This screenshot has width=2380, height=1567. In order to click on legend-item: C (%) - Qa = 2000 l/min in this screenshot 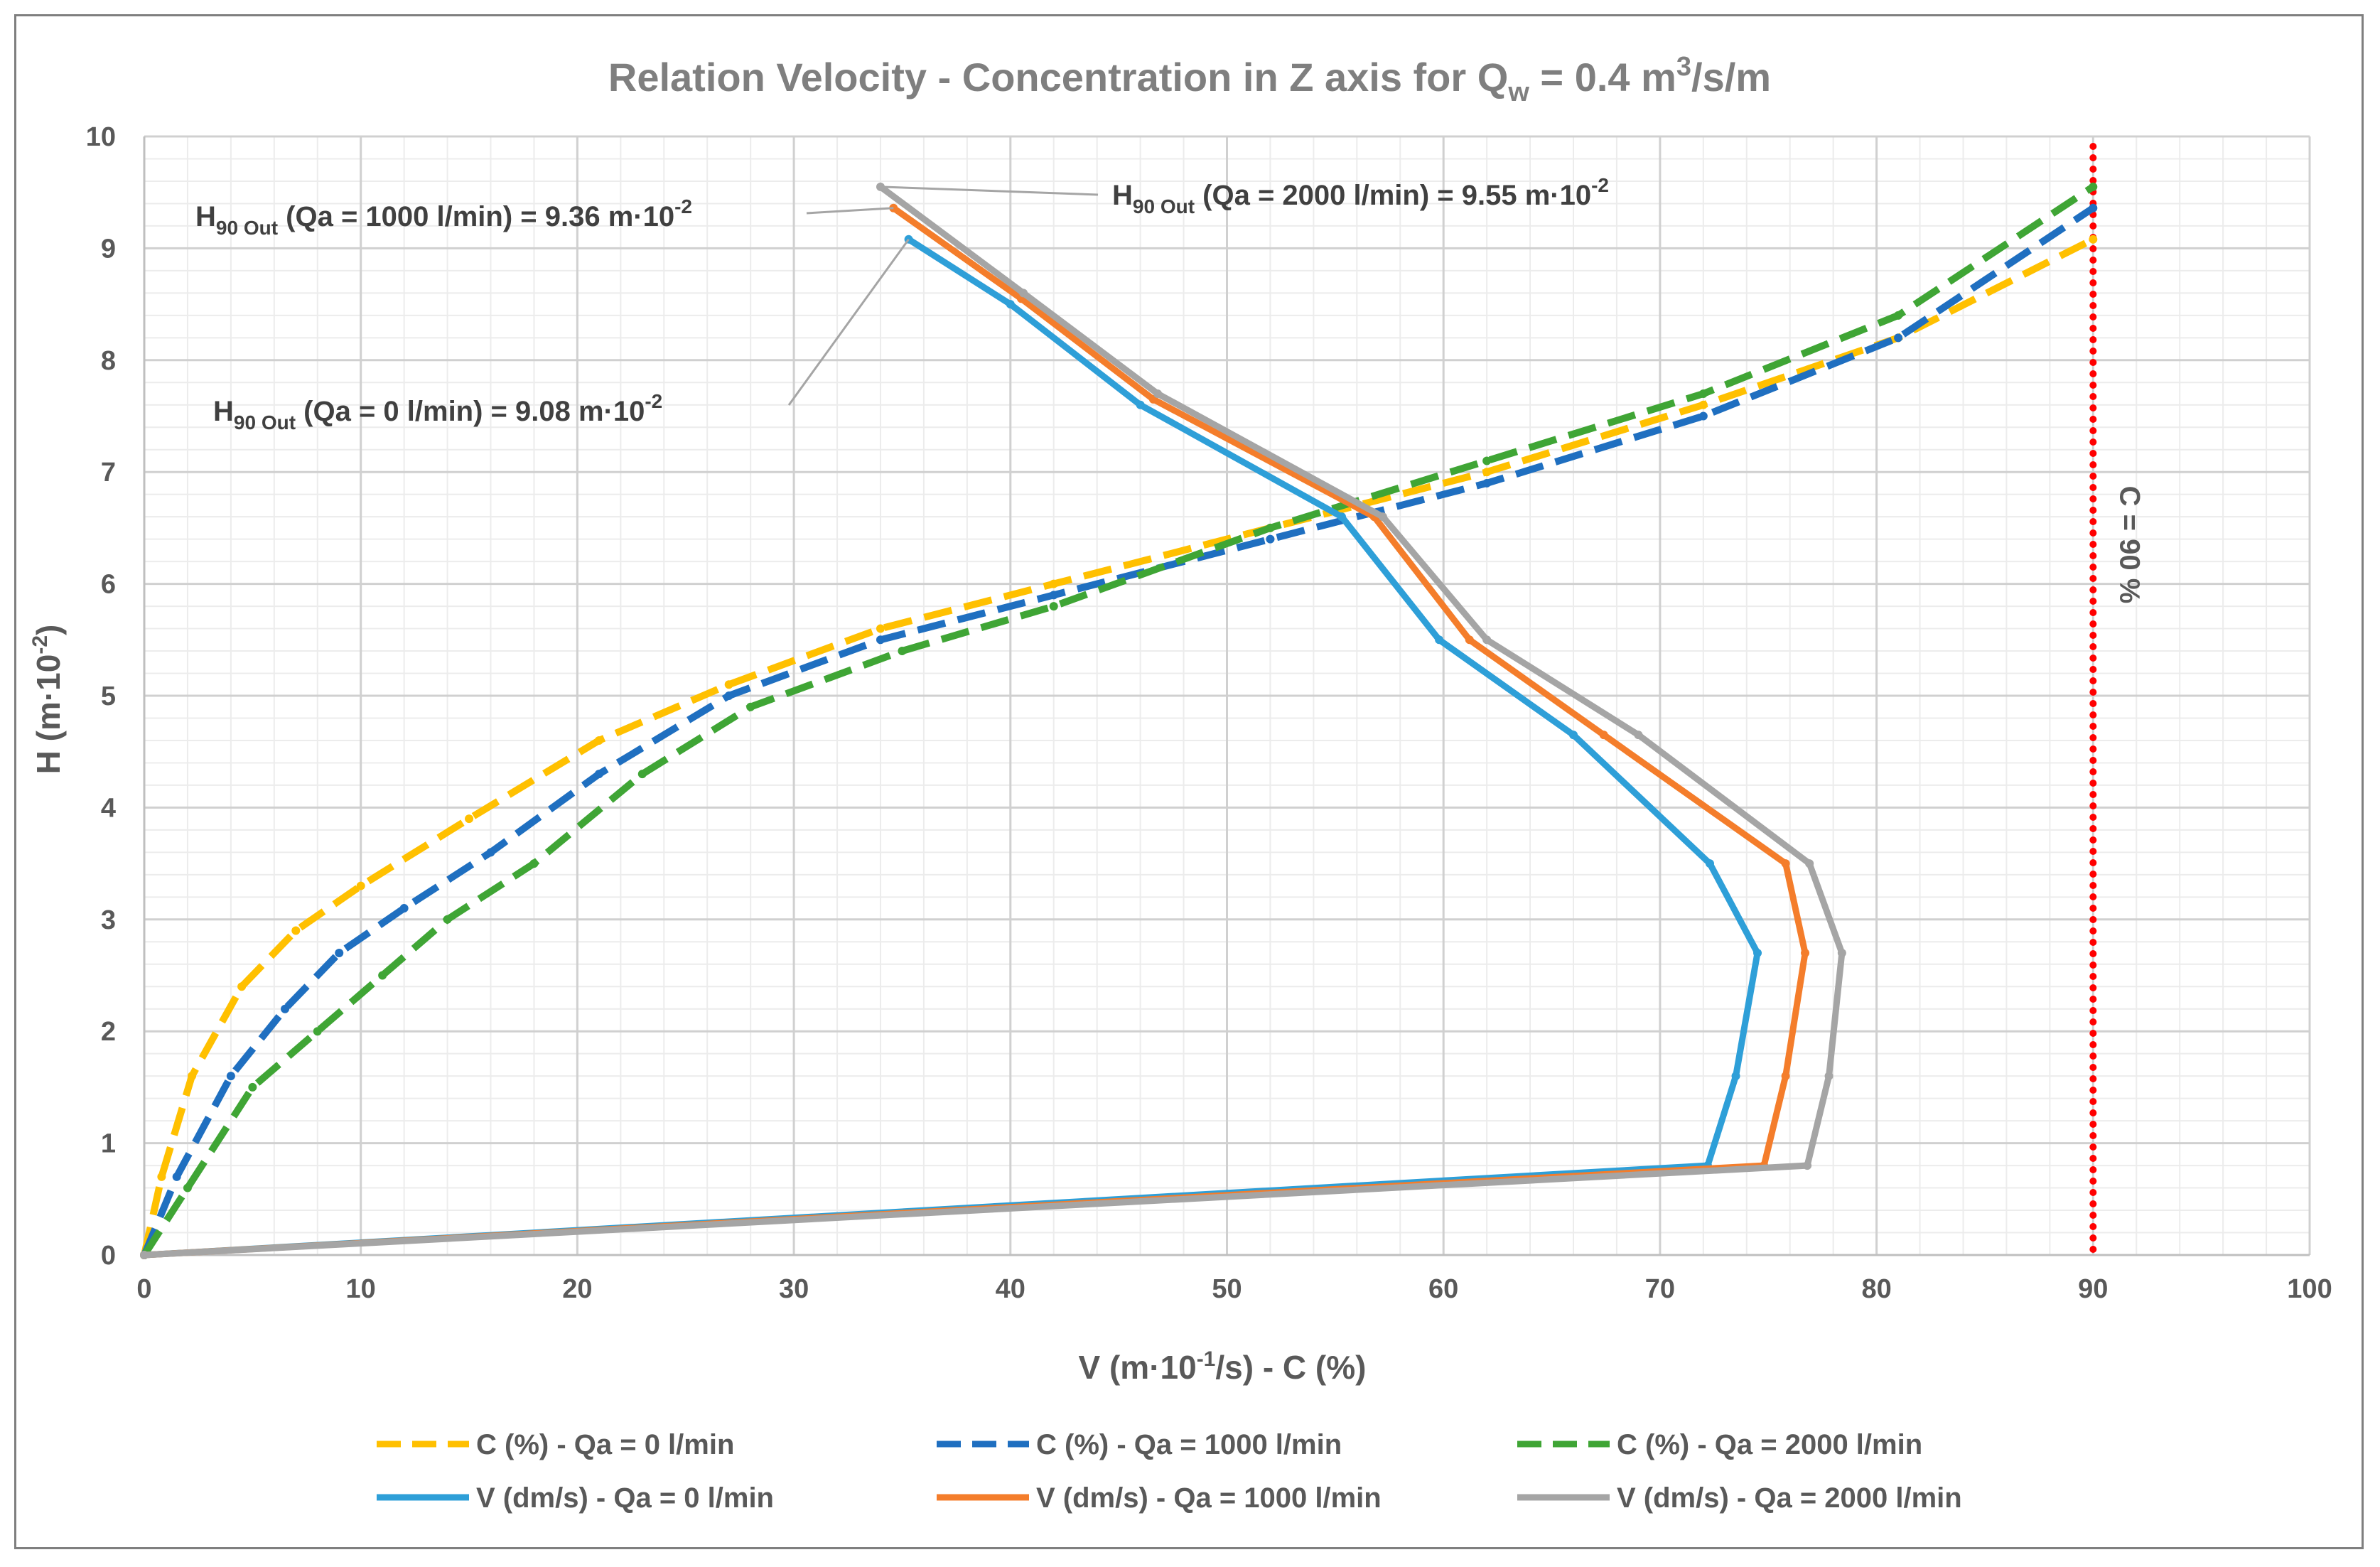, I will do `click(1720, 1444)`.